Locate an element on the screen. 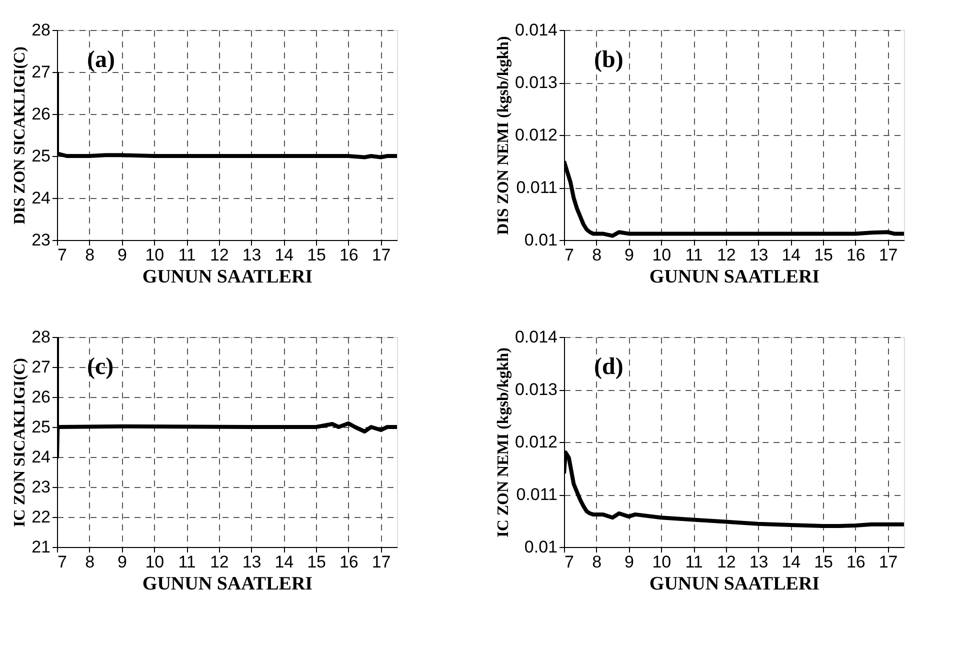 This screenshot has width=962, height=653. y-tick-label: 22 is located at coordinates (41, 517).